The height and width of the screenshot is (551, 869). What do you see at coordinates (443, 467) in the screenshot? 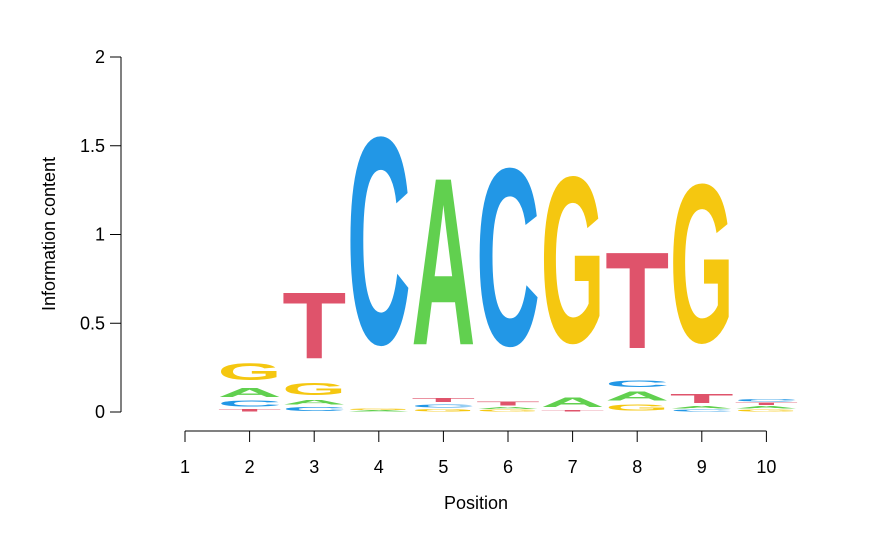
I see `x-tick-label: 5` at bounding box center [443, 467].